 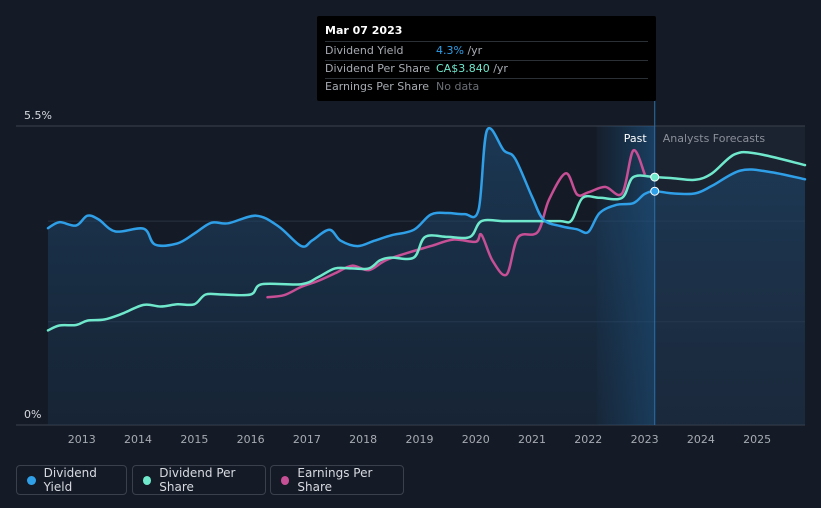 What do you see at coordinates (363, 439) in the screenshot?
I see `x-tick-label: 2018` at bounding box center [363, 439].